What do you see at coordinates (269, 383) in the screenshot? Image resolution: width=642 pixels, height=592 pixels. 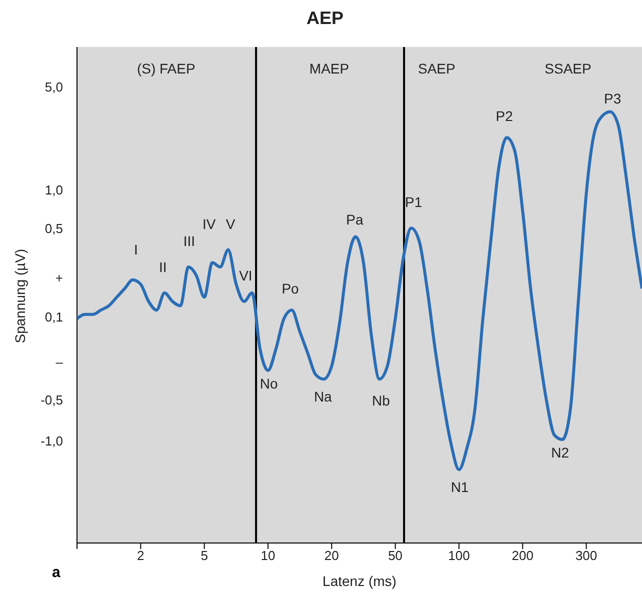 I see `annotation: No` at bounding box center [269, 383].